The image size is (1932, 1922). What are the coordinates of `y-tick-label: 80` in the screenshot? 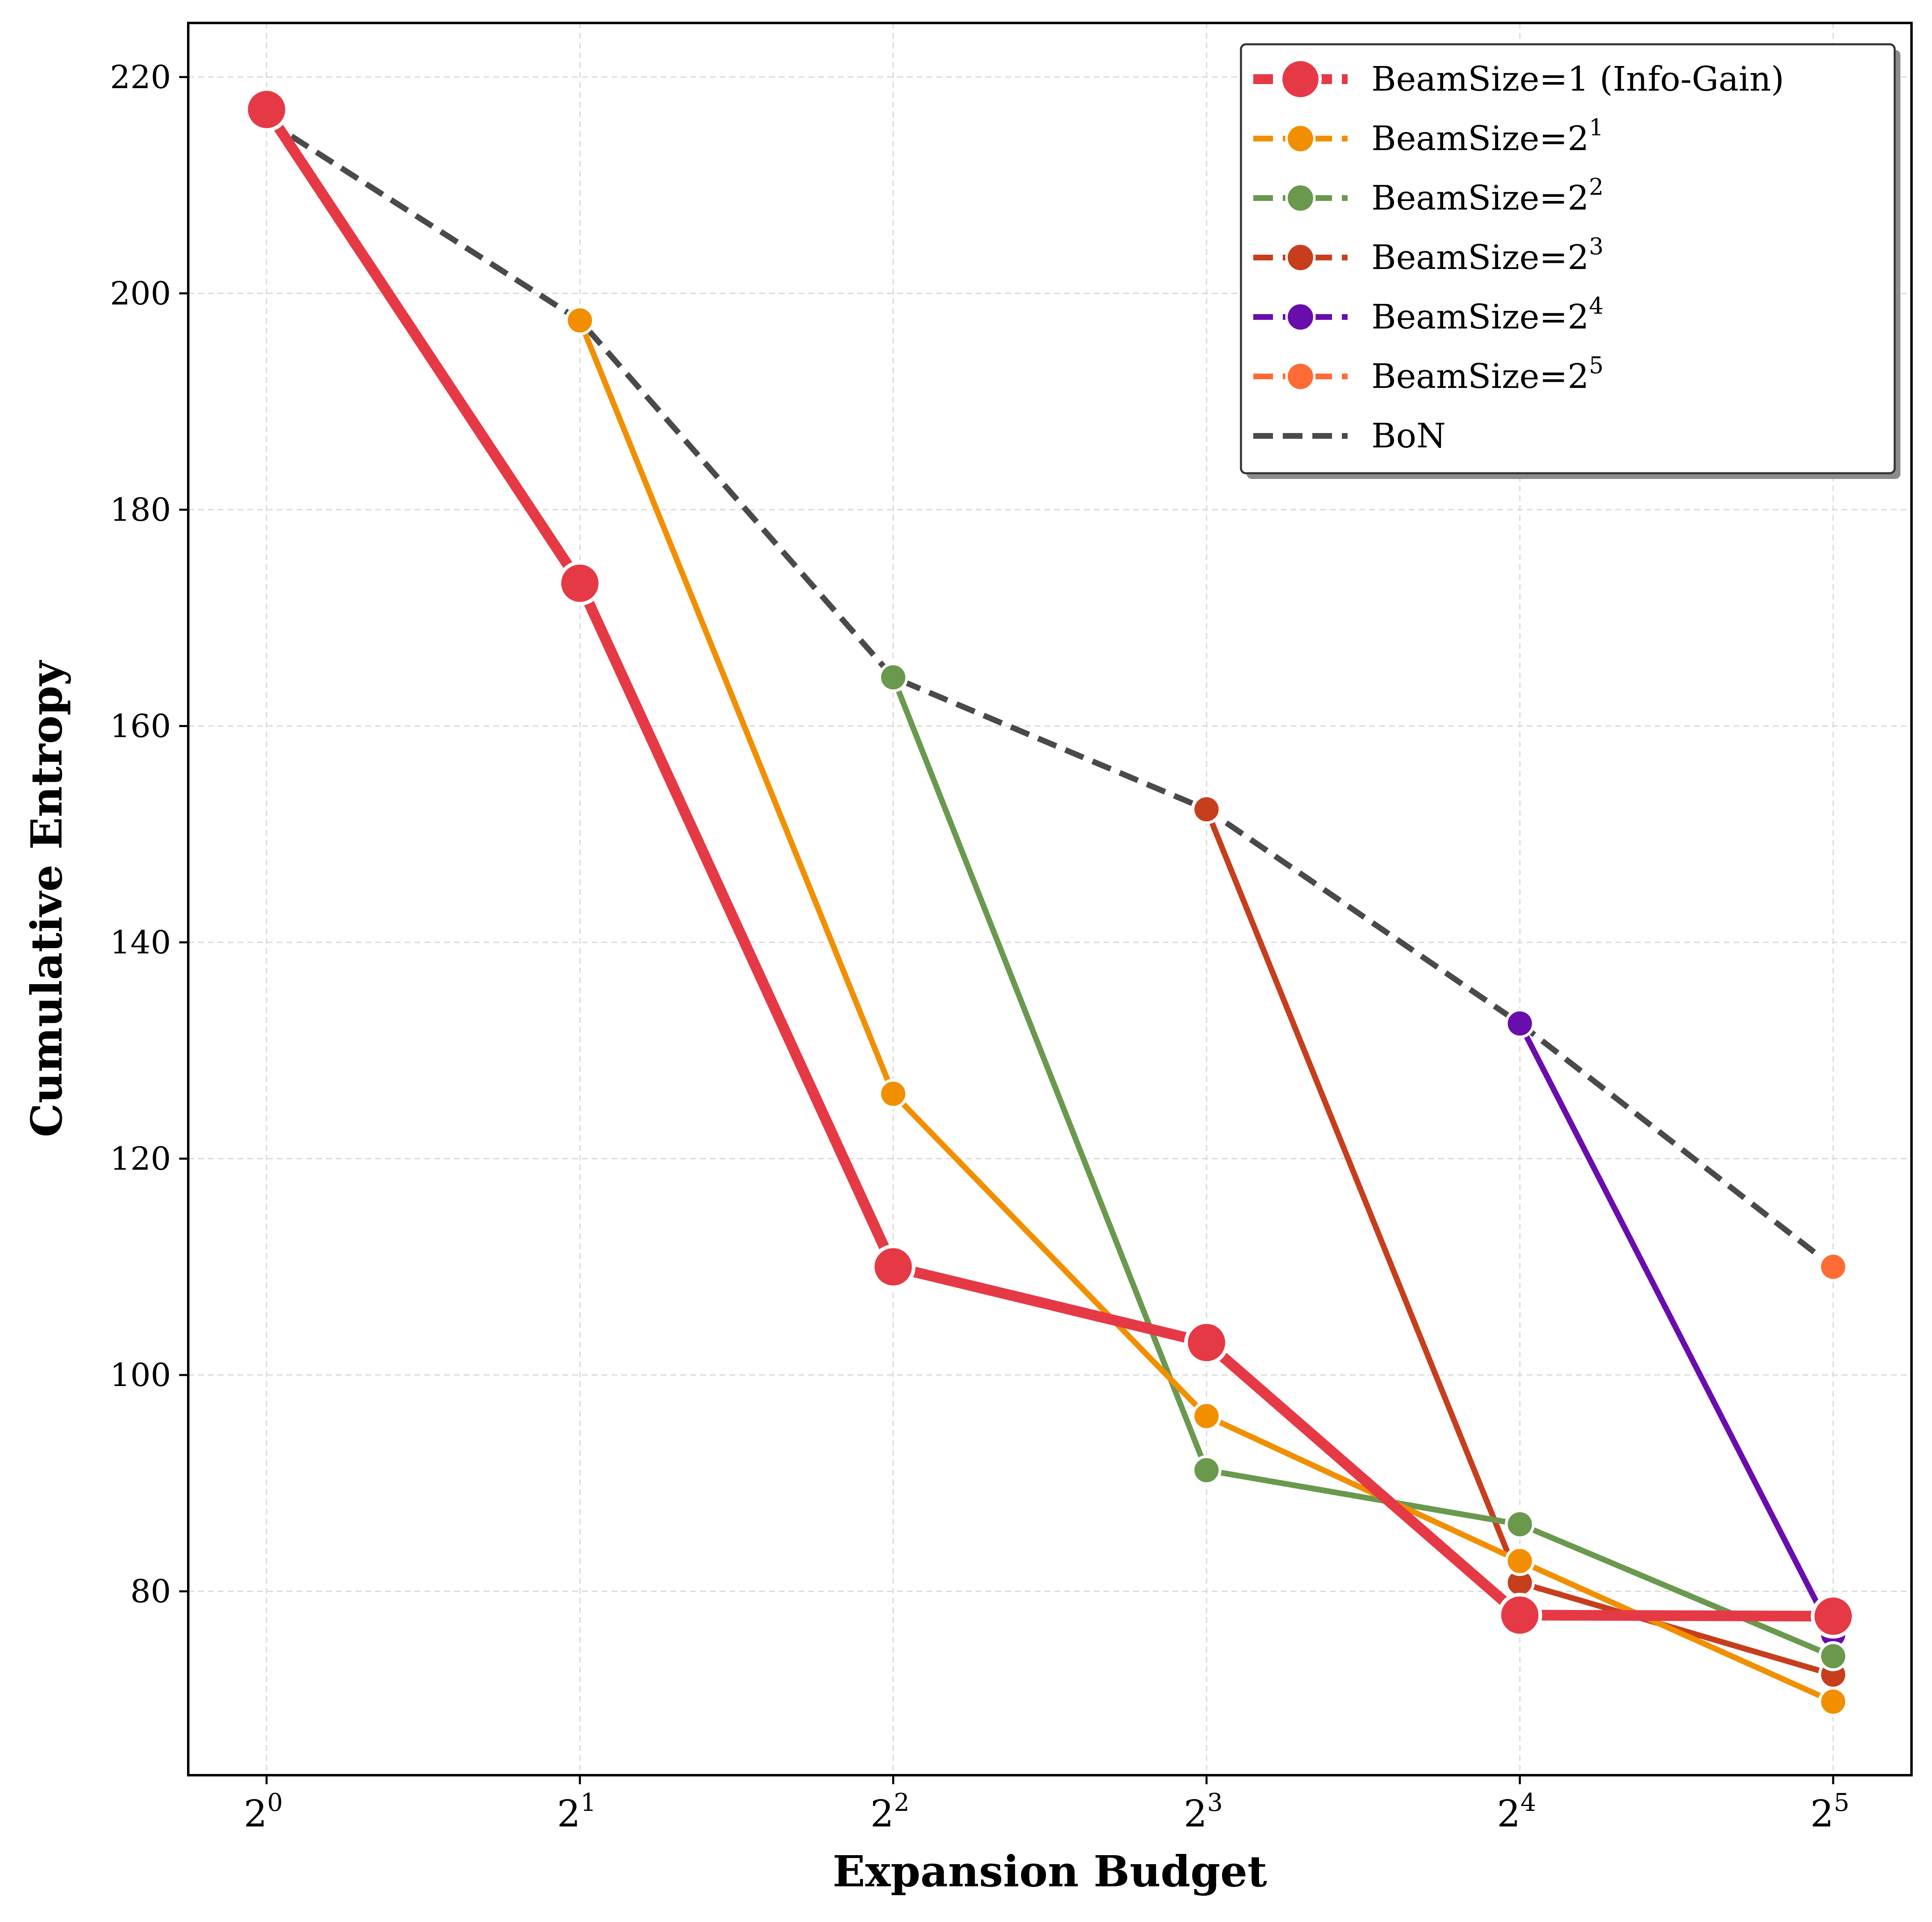 It's located at (150, 1591).